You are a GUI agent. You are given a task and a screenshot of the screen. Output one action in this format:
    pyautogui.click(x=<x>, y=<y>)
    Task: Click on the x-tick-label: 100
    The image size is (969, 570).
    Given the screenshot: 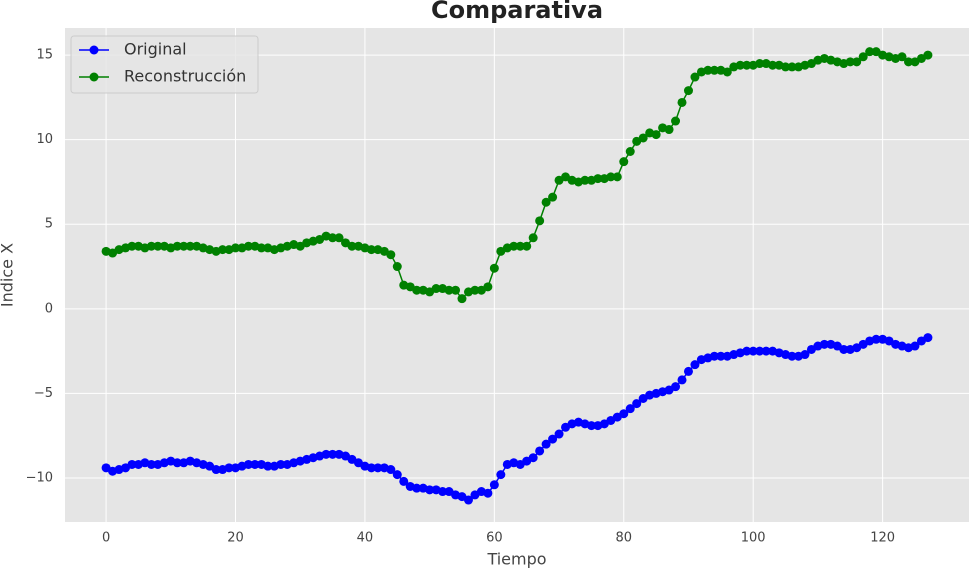 What is the action you would take?
    pyautogui.click(x=753, y=538)
    